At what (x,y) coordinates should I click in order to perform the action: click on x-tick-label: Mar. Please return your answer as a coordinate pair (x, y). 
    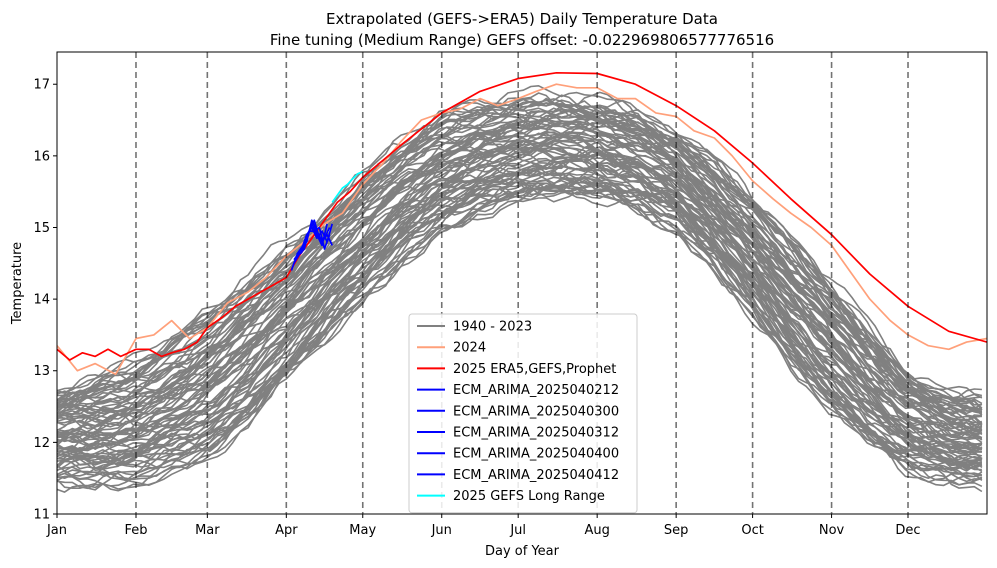
    Looking at the image, I should click on (207, 530).